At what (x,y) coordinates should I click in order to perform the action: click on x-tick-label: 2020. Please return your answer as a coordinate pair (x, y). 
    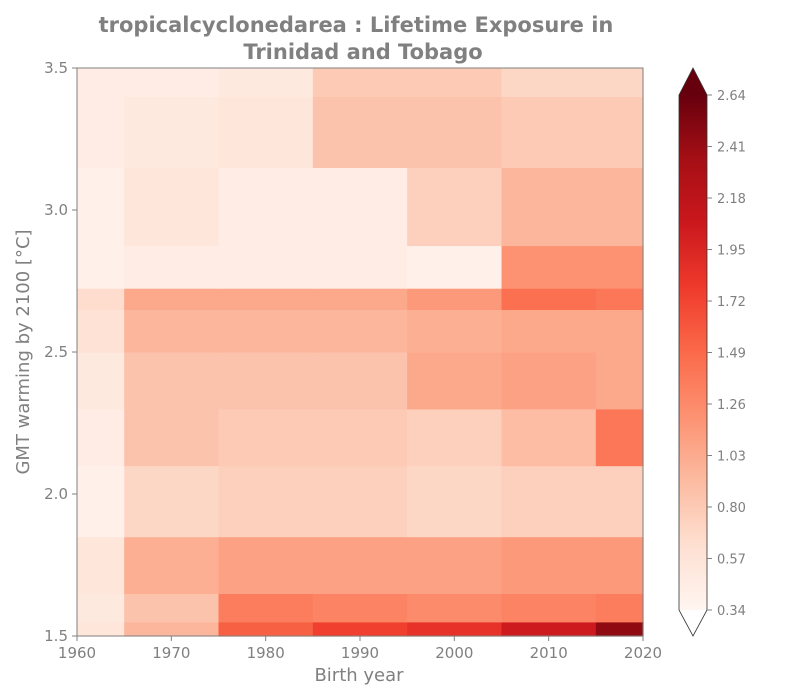
    Looking at the image, I should click on (643, 653).